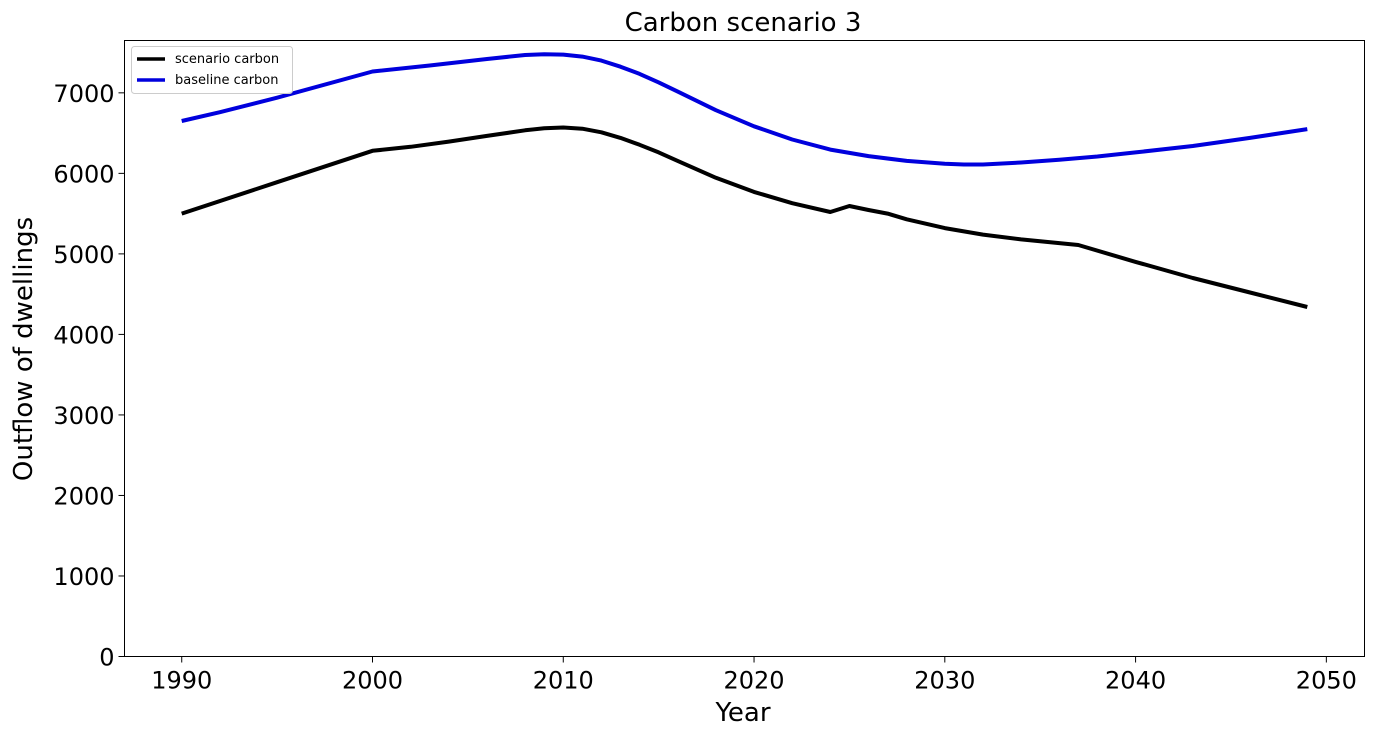 This screenshot has height=737, width=1373. What do you see at coordinates (744, 109) in the screenshot?
I see `series-line-baseline-carbon` at bounding box center [744, 109].